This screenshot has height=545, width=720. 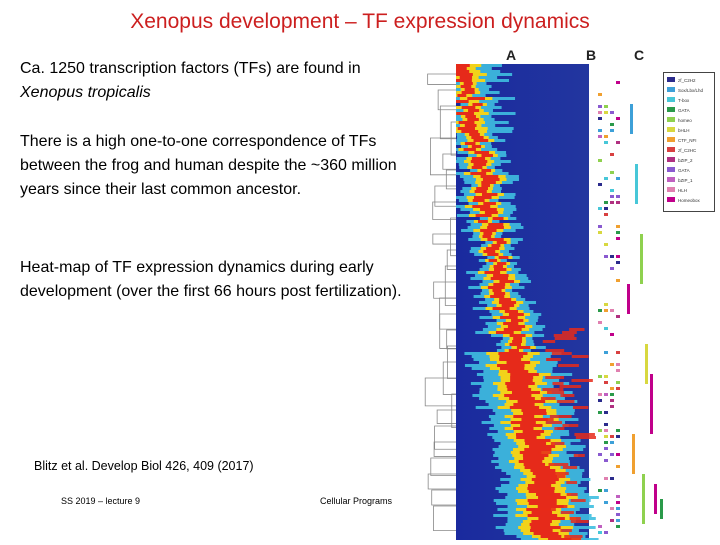 I want to click on species-name: Xenopus tropicalis, so click(x=85, y=92).